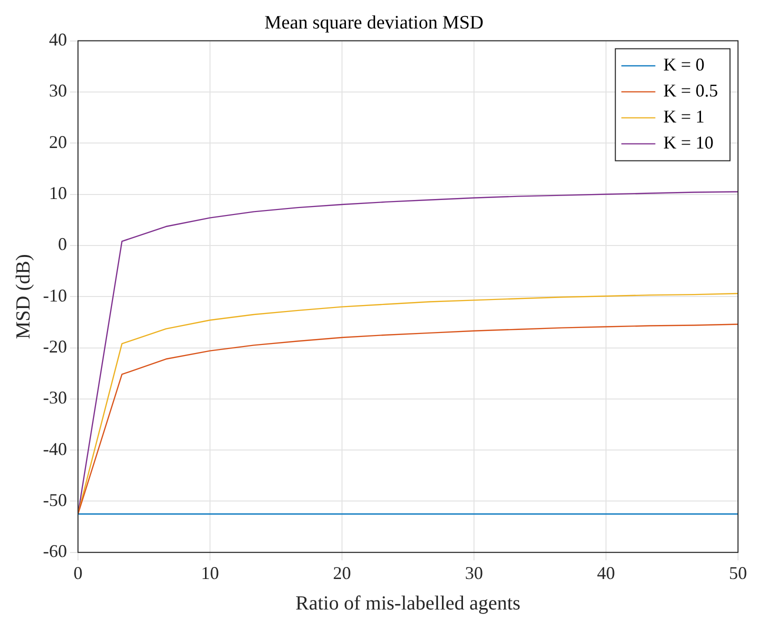 The image size is (758, 628). I want to click on y-tick-label: -60, so click(54, 551).